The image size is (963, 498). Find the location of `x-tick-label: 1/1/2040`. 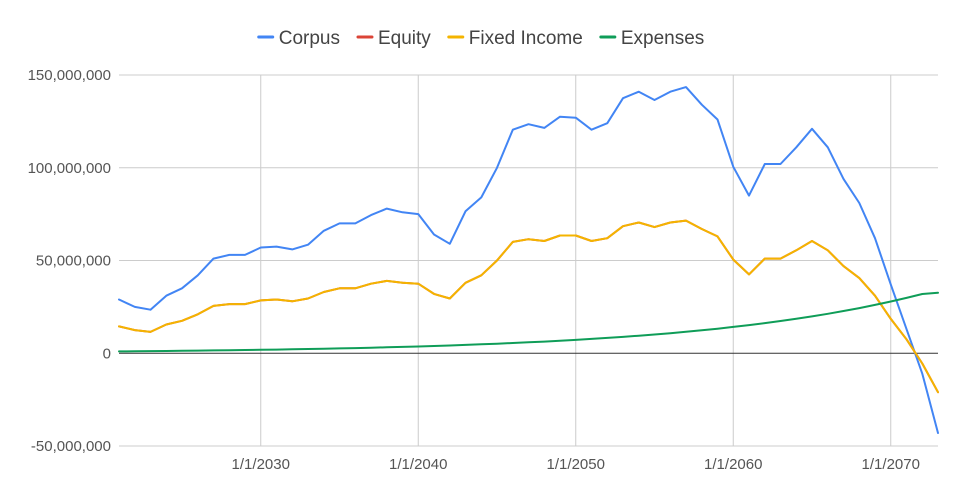

x-tick-label: 1/1/2040 is located at coordinates (418, 464).